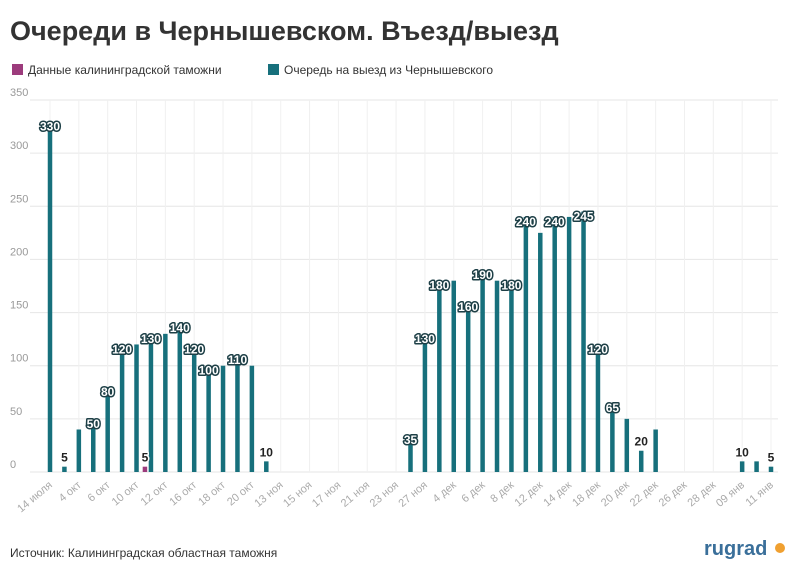  What do you see at coordinates (730, 494) in the screenshot?
I see `x-tick-label: 09 янв` at bounding box center [730, 494].